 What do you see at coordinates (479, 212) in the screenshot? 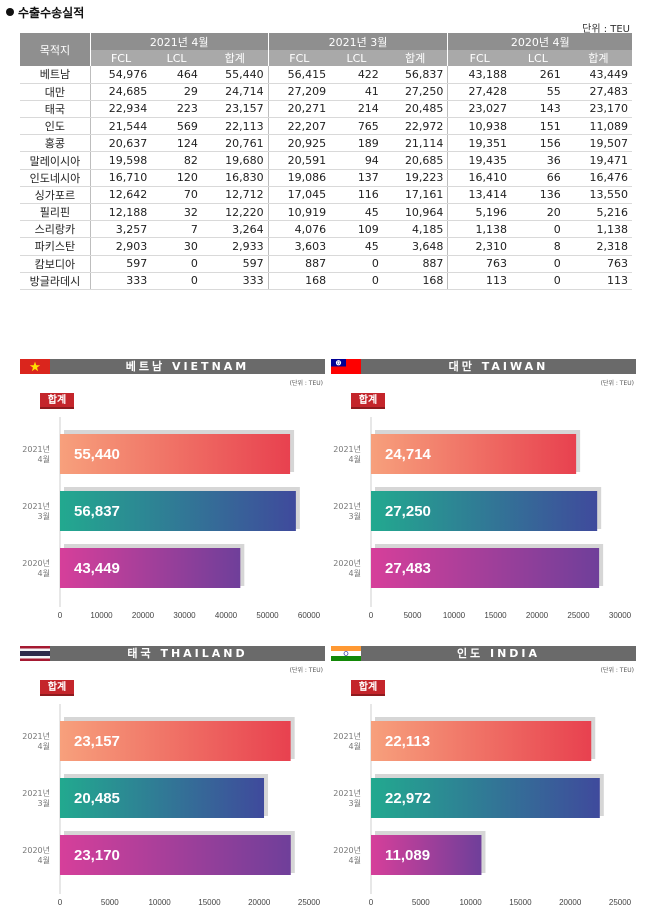
I see `value-cell: 5,196` at bounding box center [479, 212].